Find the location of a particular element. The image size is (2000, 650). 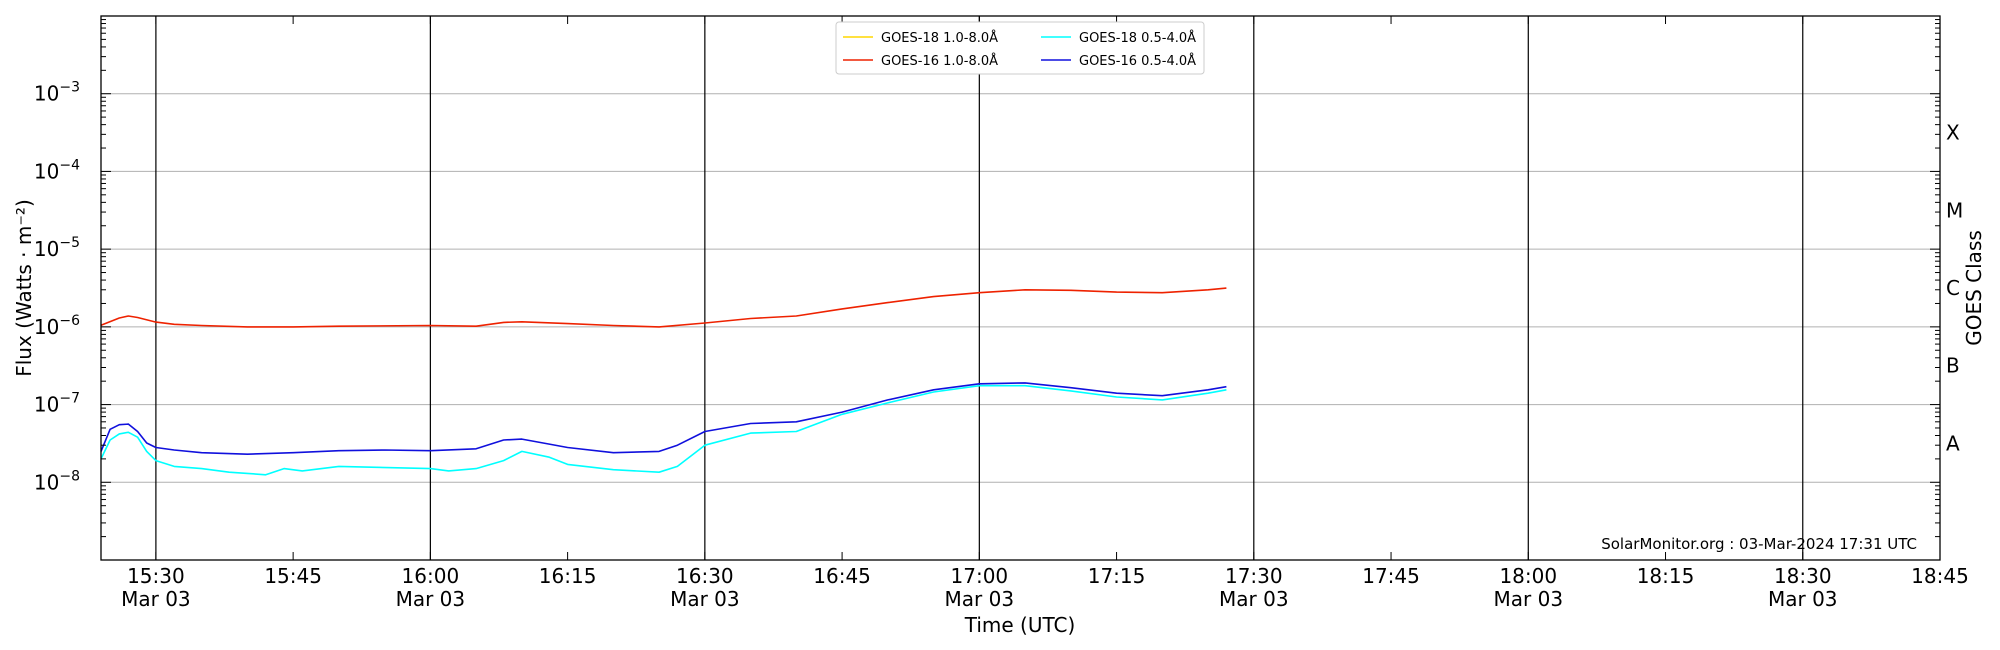

goes-class-label: A is located at coordinates (1953, 443).